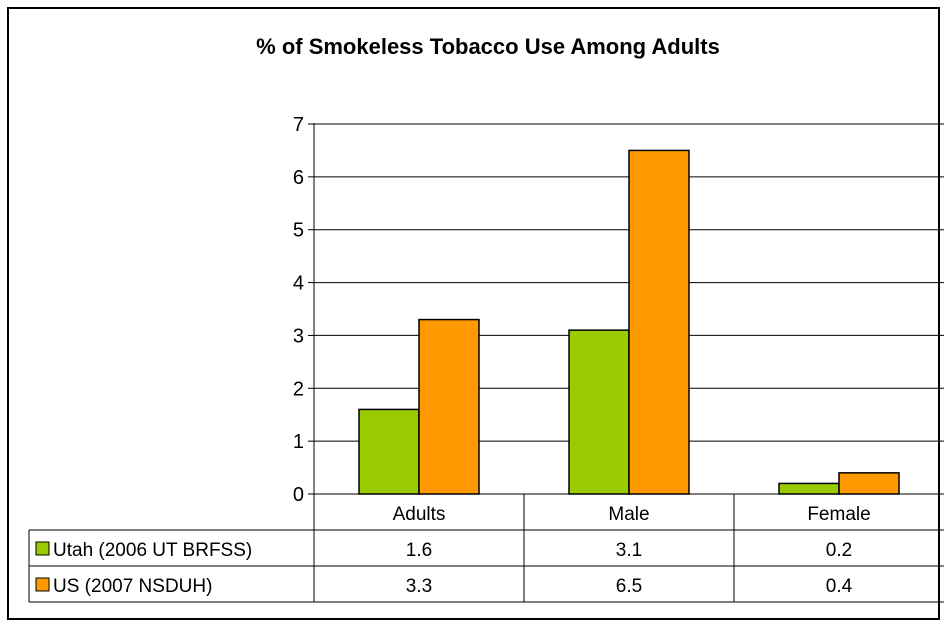 This screenshot has height=627, width=948. I want to click on y-tick-label: 5, so click(298, 231).